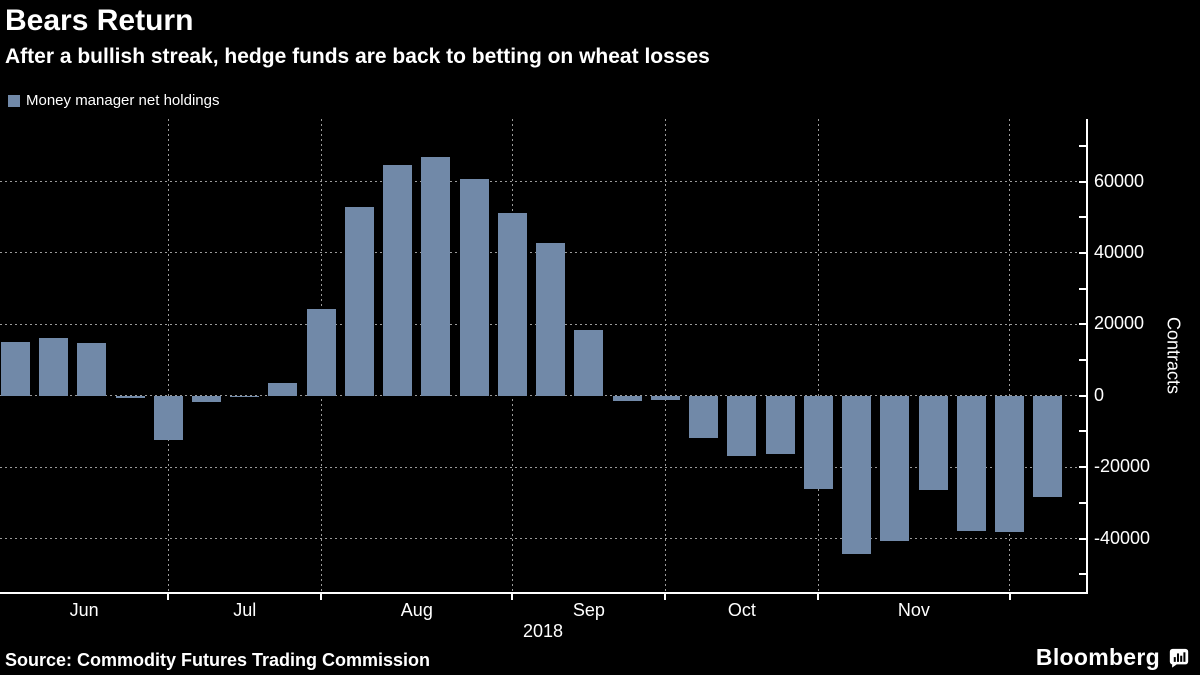  What do you see at coordinates (416, 610) in the screenshot?
I see `x-month-label: Aug` at bounding box center [416, 610].